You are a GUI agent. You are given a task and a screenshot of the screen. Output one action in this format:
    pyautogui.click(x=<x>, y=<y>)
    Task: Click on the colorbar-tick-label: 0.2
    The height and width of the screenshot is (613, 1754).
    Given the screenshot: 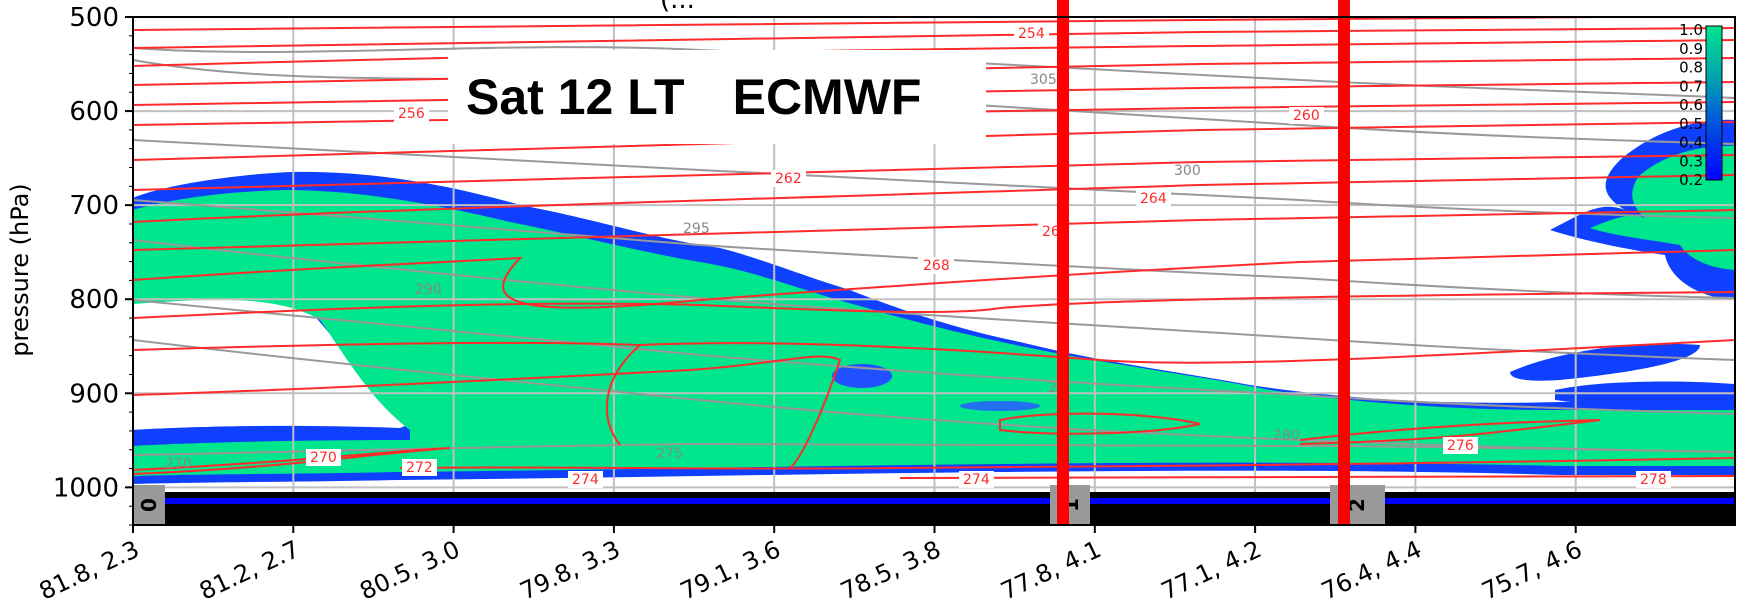 What is the action you would take?
    pyautogui.click(x=1691, y=180)
    